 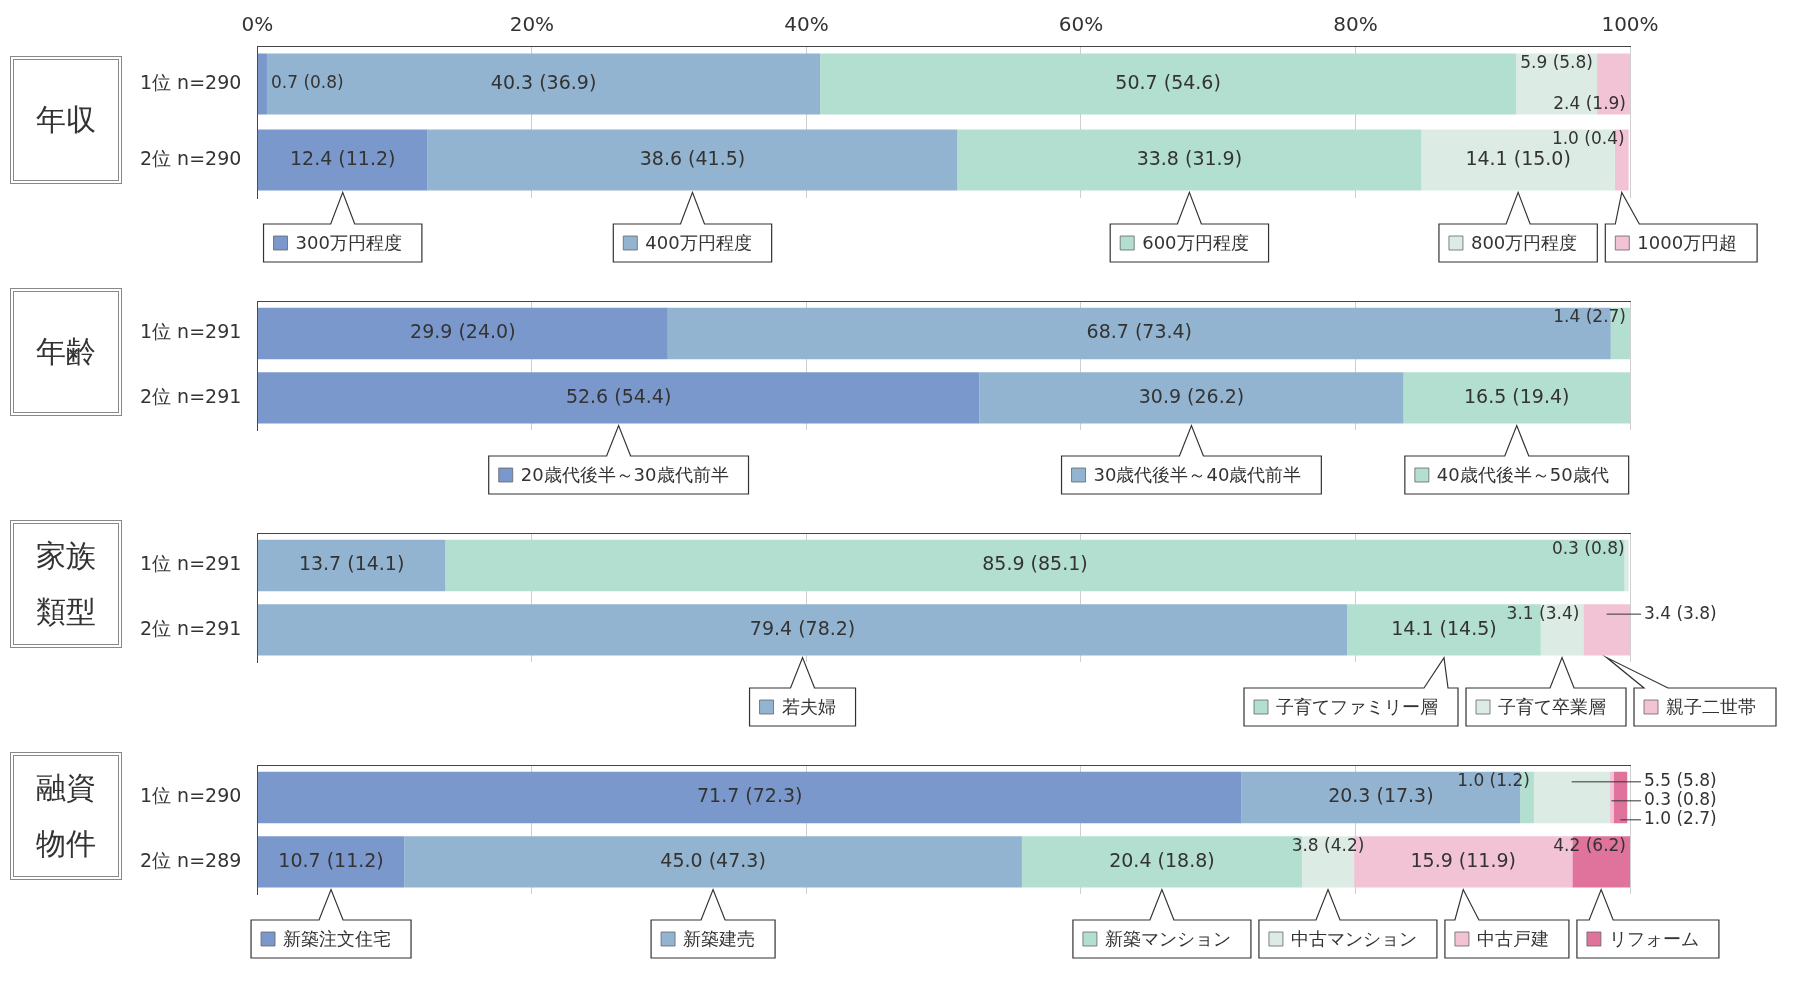 What do you see at coordinates (307, 82) in the screenshot?
I see `data-label: 0.7 (0.8)` at bounding box center [307, 82].